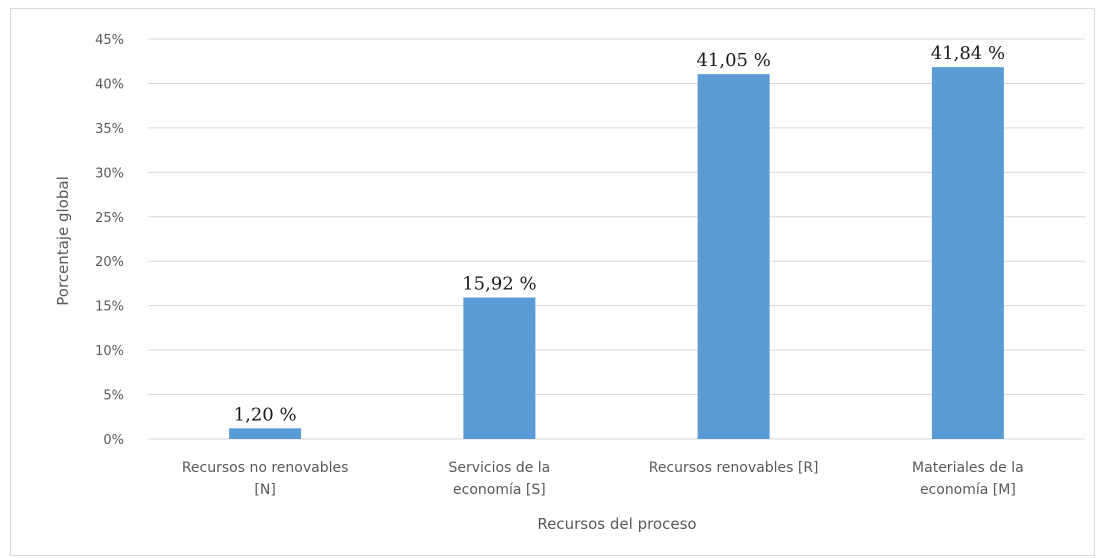 This screenshot has width=1100, height=558. What do you see at coordinates (500, 468) in the screenshot?
I see `x-category-label-line: Servicios de la` at bounding box center [500, 468].